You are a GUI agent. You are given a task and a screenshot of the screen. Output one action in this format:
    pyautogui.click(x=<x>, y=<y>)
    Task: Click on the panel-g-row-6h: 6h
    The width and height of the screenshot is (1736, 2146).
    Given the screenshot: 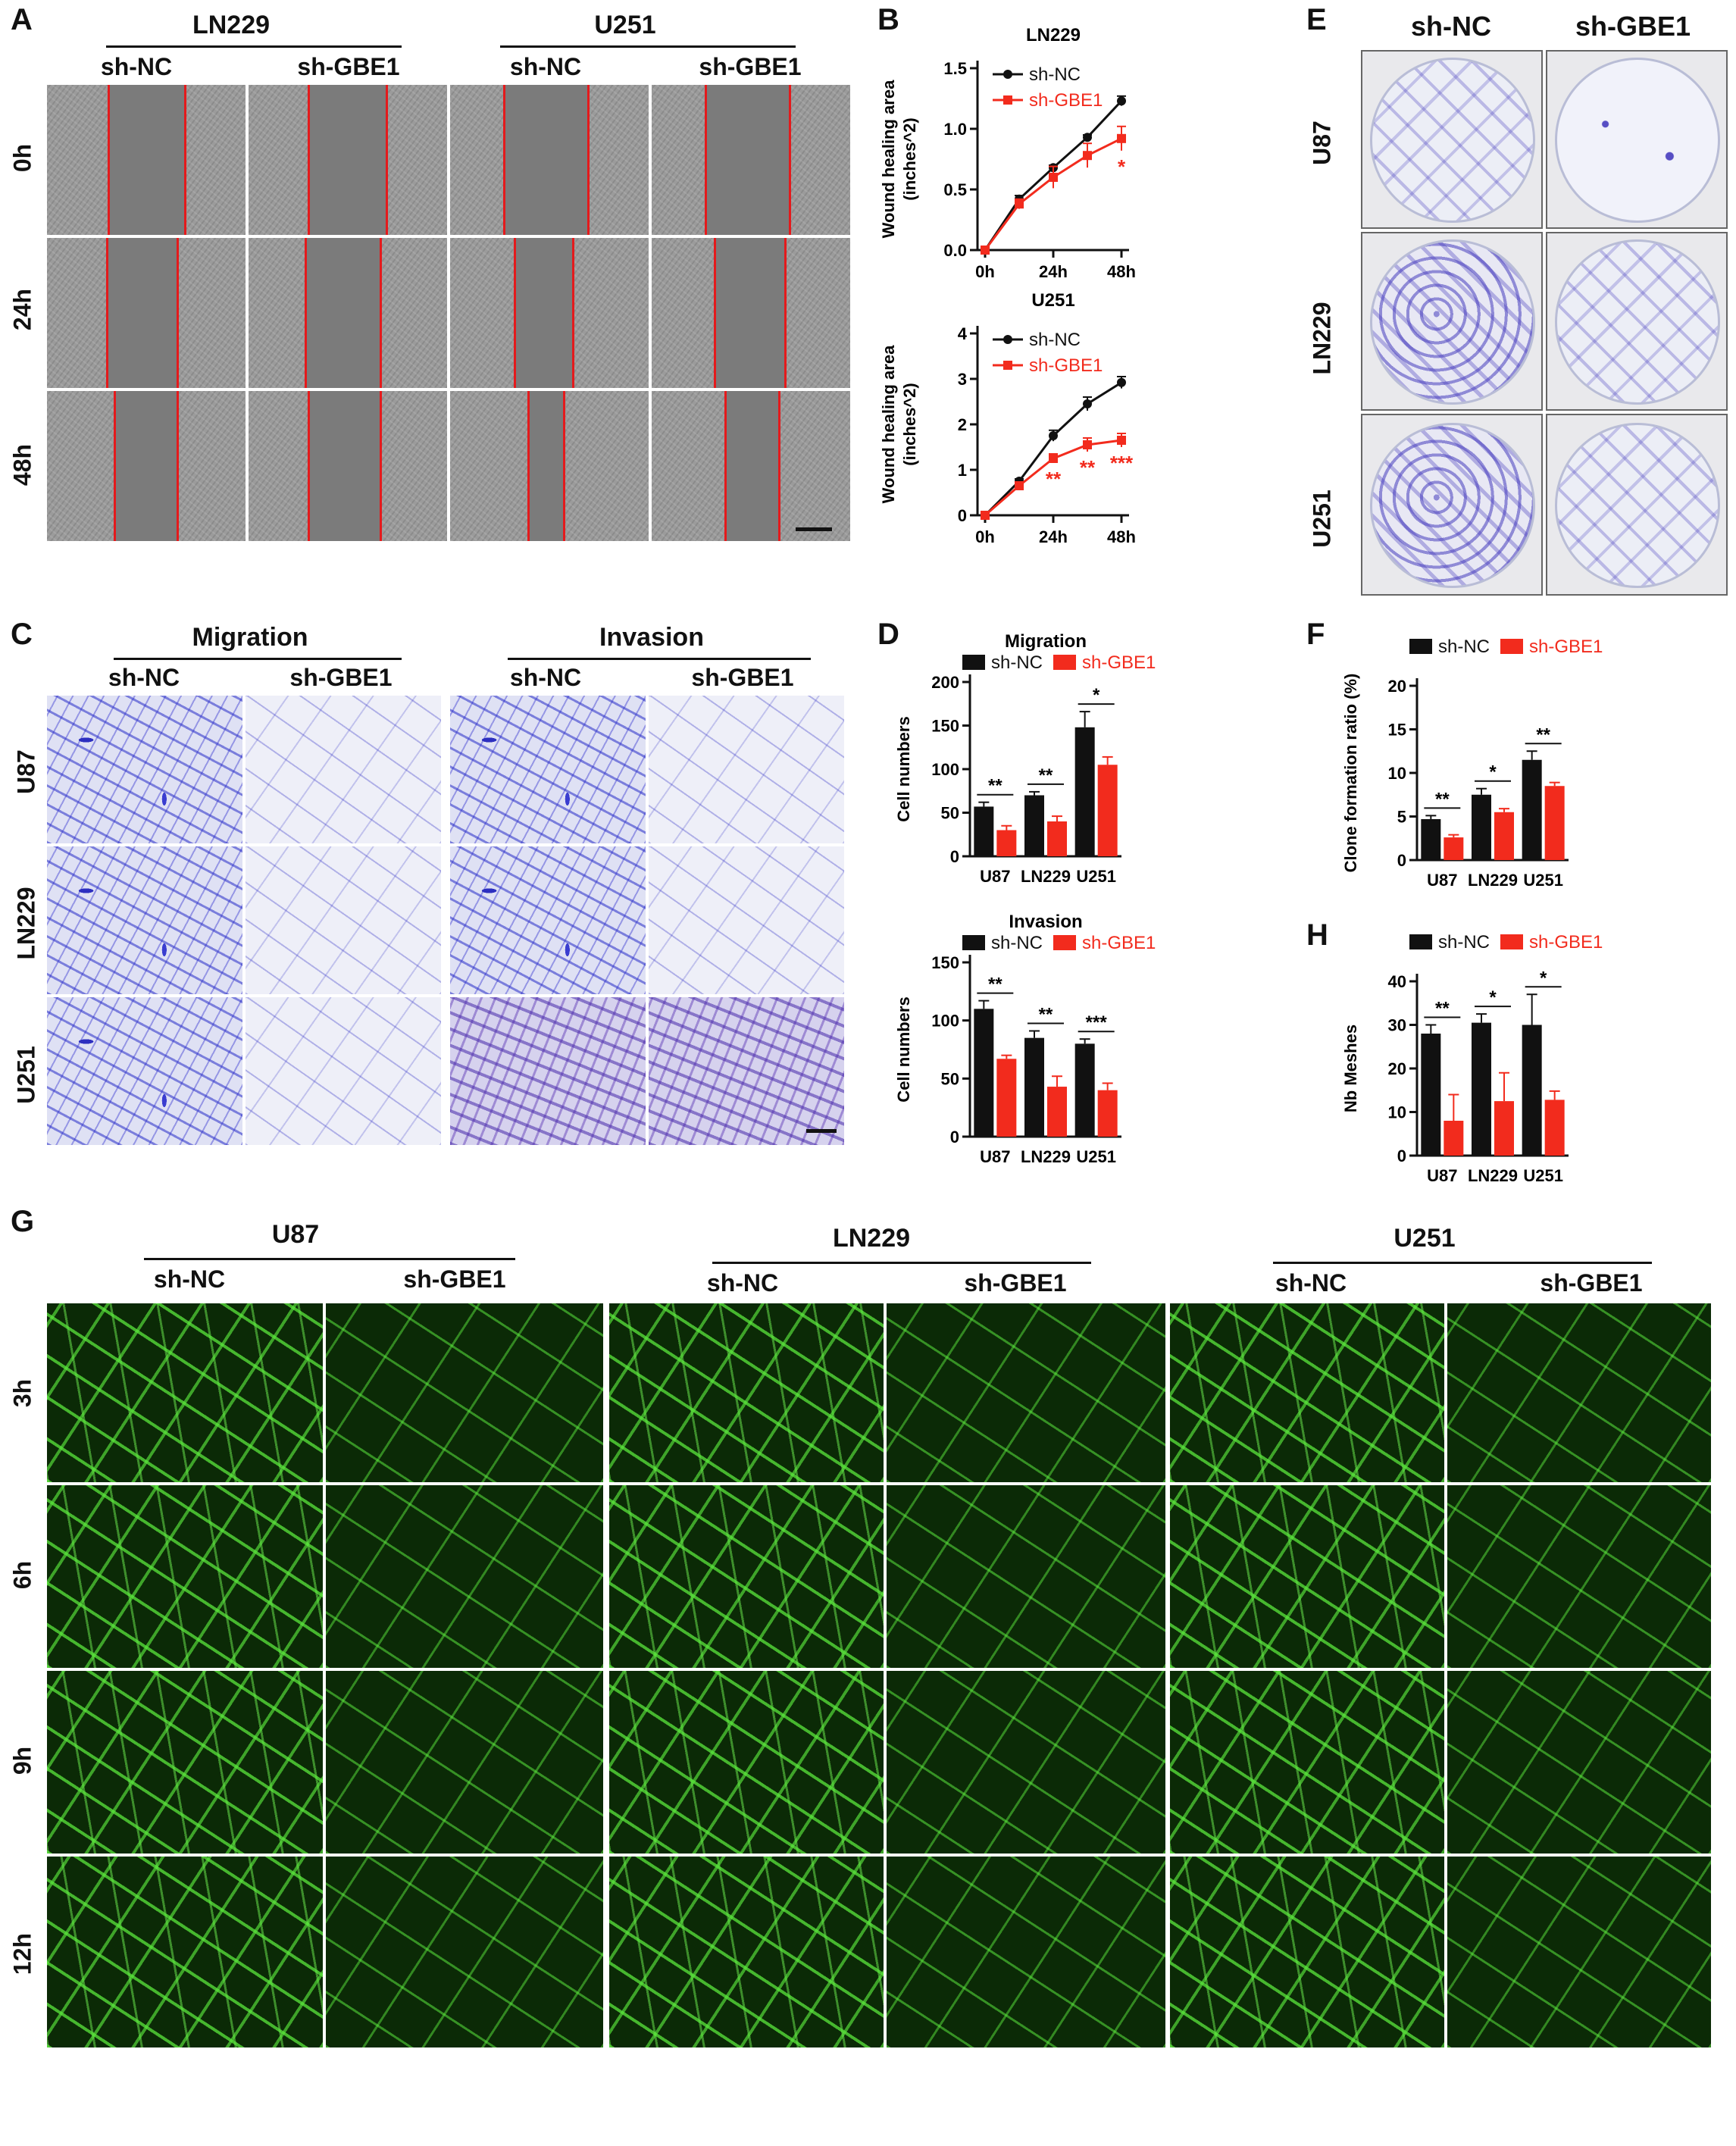 What is the action you would take?
    pyautogui.click(x=22, y=1575)
    